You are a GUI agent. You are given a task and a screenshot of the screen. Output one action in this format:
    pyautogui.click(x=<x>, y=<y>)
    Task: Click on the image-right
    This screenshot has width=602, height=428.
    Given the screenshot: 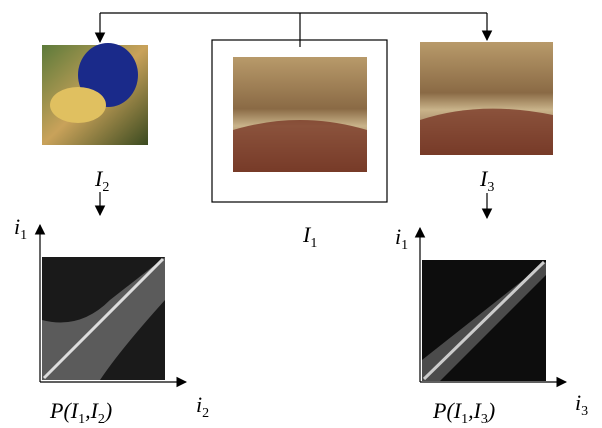 What is the action you would take?
    pyautogui.click(x=486, y=98)
    